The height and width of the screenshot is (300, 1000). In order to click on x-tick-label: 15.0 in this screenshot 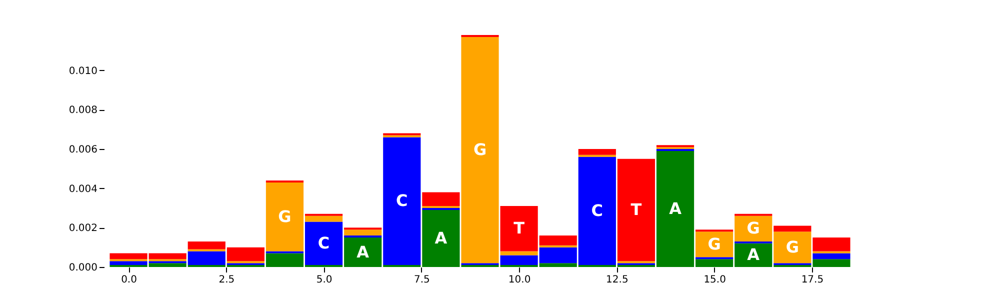, I will do `click(715, 280)`.